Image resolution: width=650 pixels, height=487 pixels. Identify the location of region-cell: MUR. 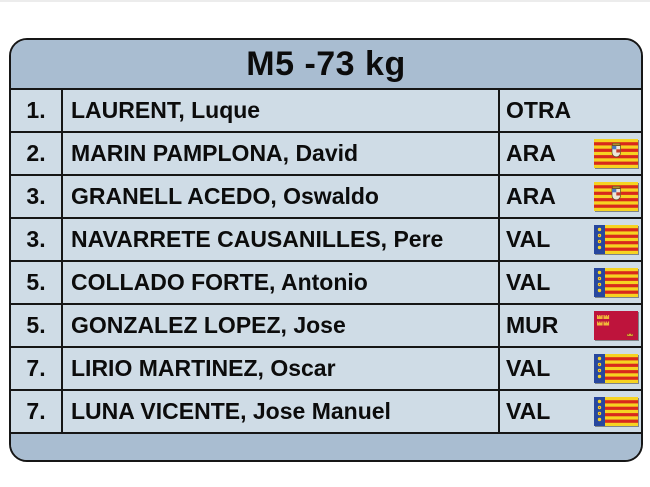
(570, 325).